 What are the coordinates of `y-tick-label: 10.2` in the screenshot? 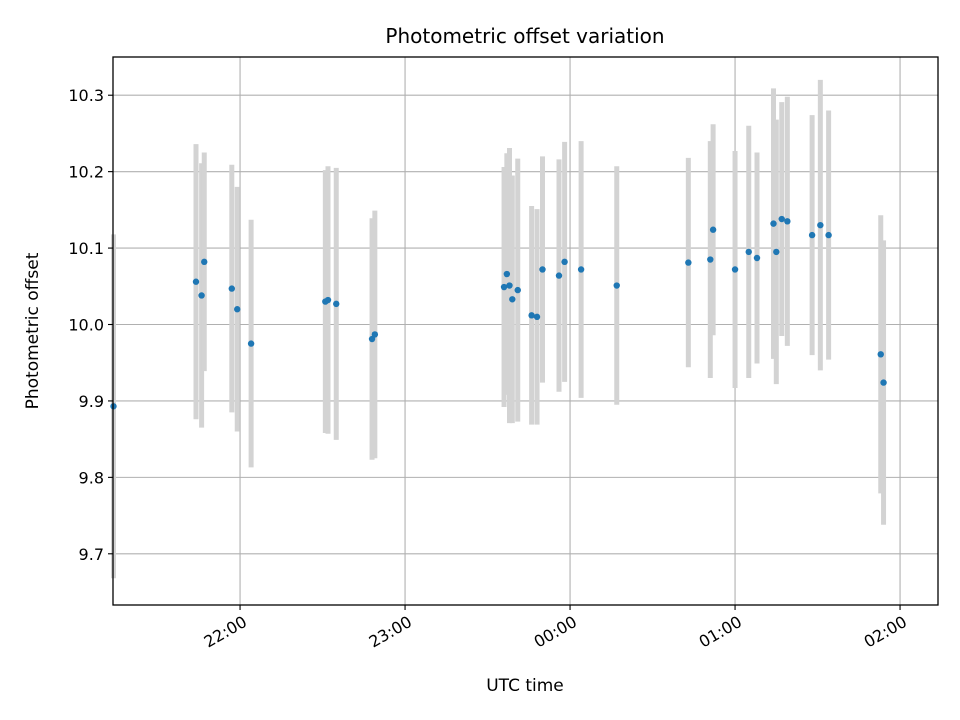 It's located at (86, 172).